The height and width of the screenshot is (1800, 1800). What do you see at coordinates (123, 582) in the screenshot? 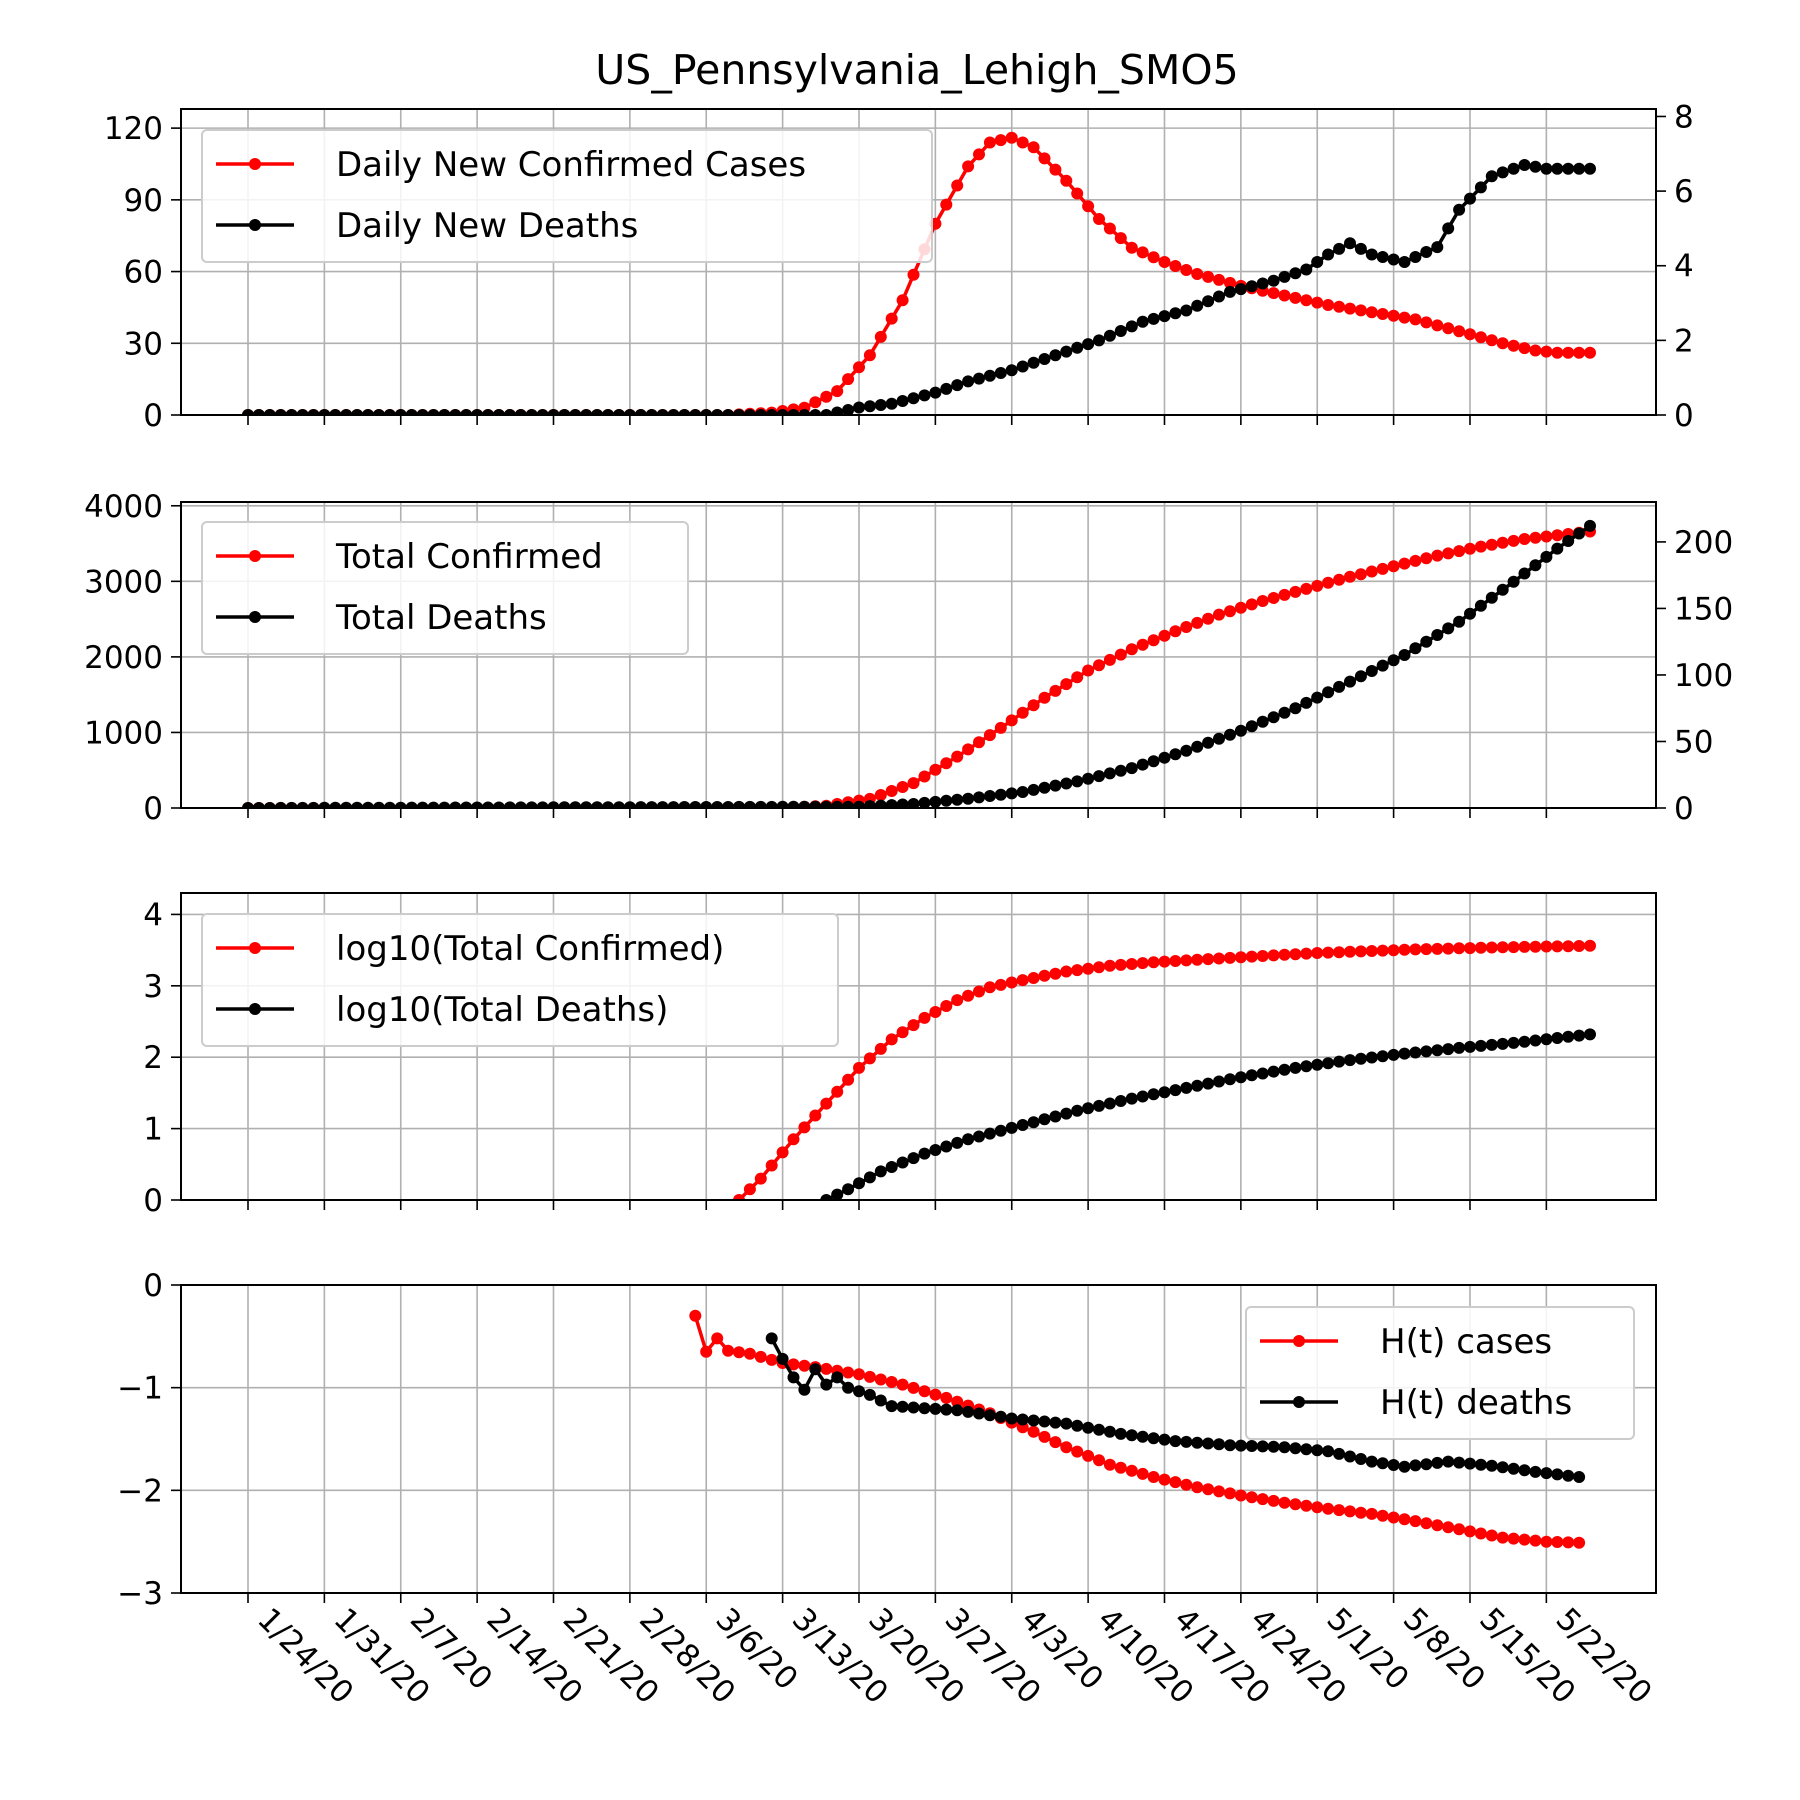
I see `y-tick-label-left: 3000` at bounding box center [123, 582].